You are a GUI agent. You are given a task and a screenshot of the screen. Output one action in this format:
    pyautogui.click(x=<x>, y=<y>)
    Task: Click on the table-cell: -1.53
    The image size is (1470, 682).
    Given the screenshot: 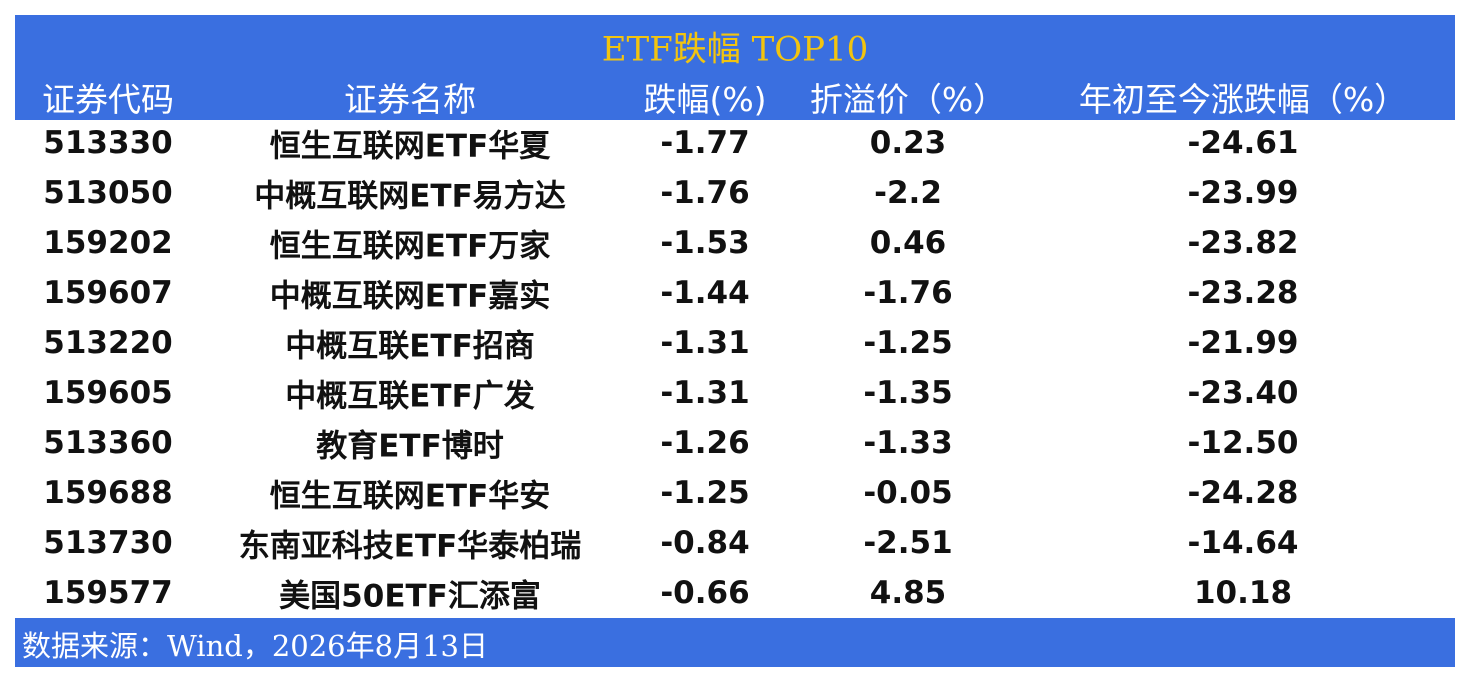 What is the action you would take?
    pyautogui.click(x=705, y=243)
    